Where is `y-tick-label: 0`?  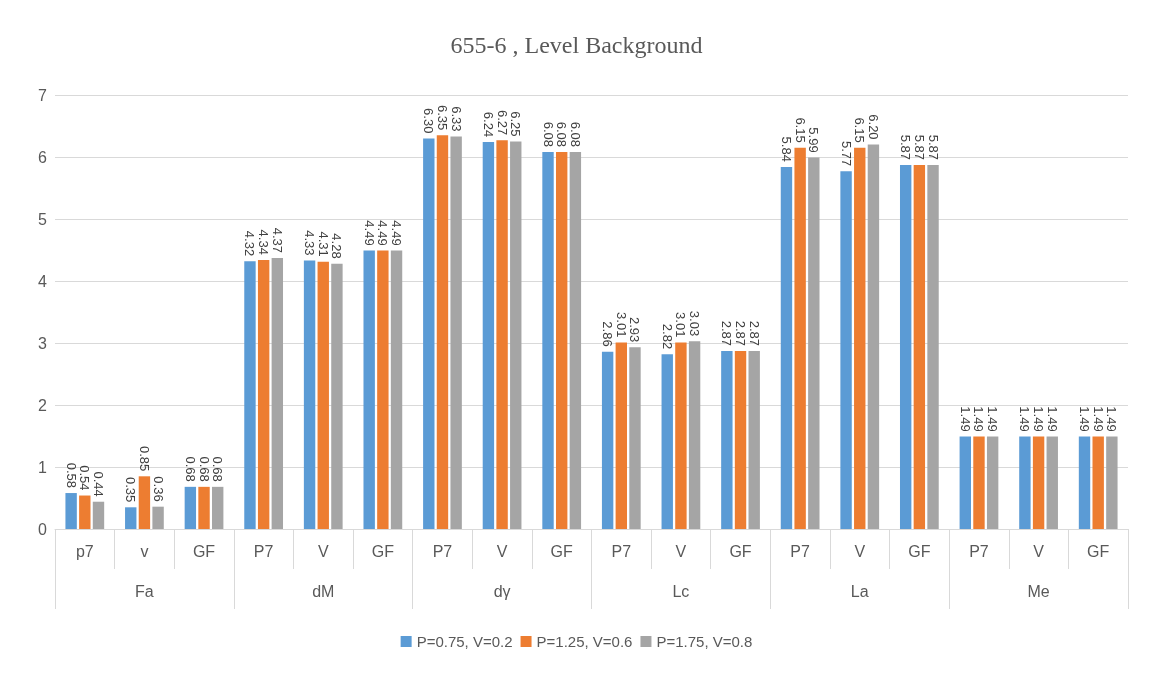 y-tick-label: 0 is located at coordinates (43, 529).